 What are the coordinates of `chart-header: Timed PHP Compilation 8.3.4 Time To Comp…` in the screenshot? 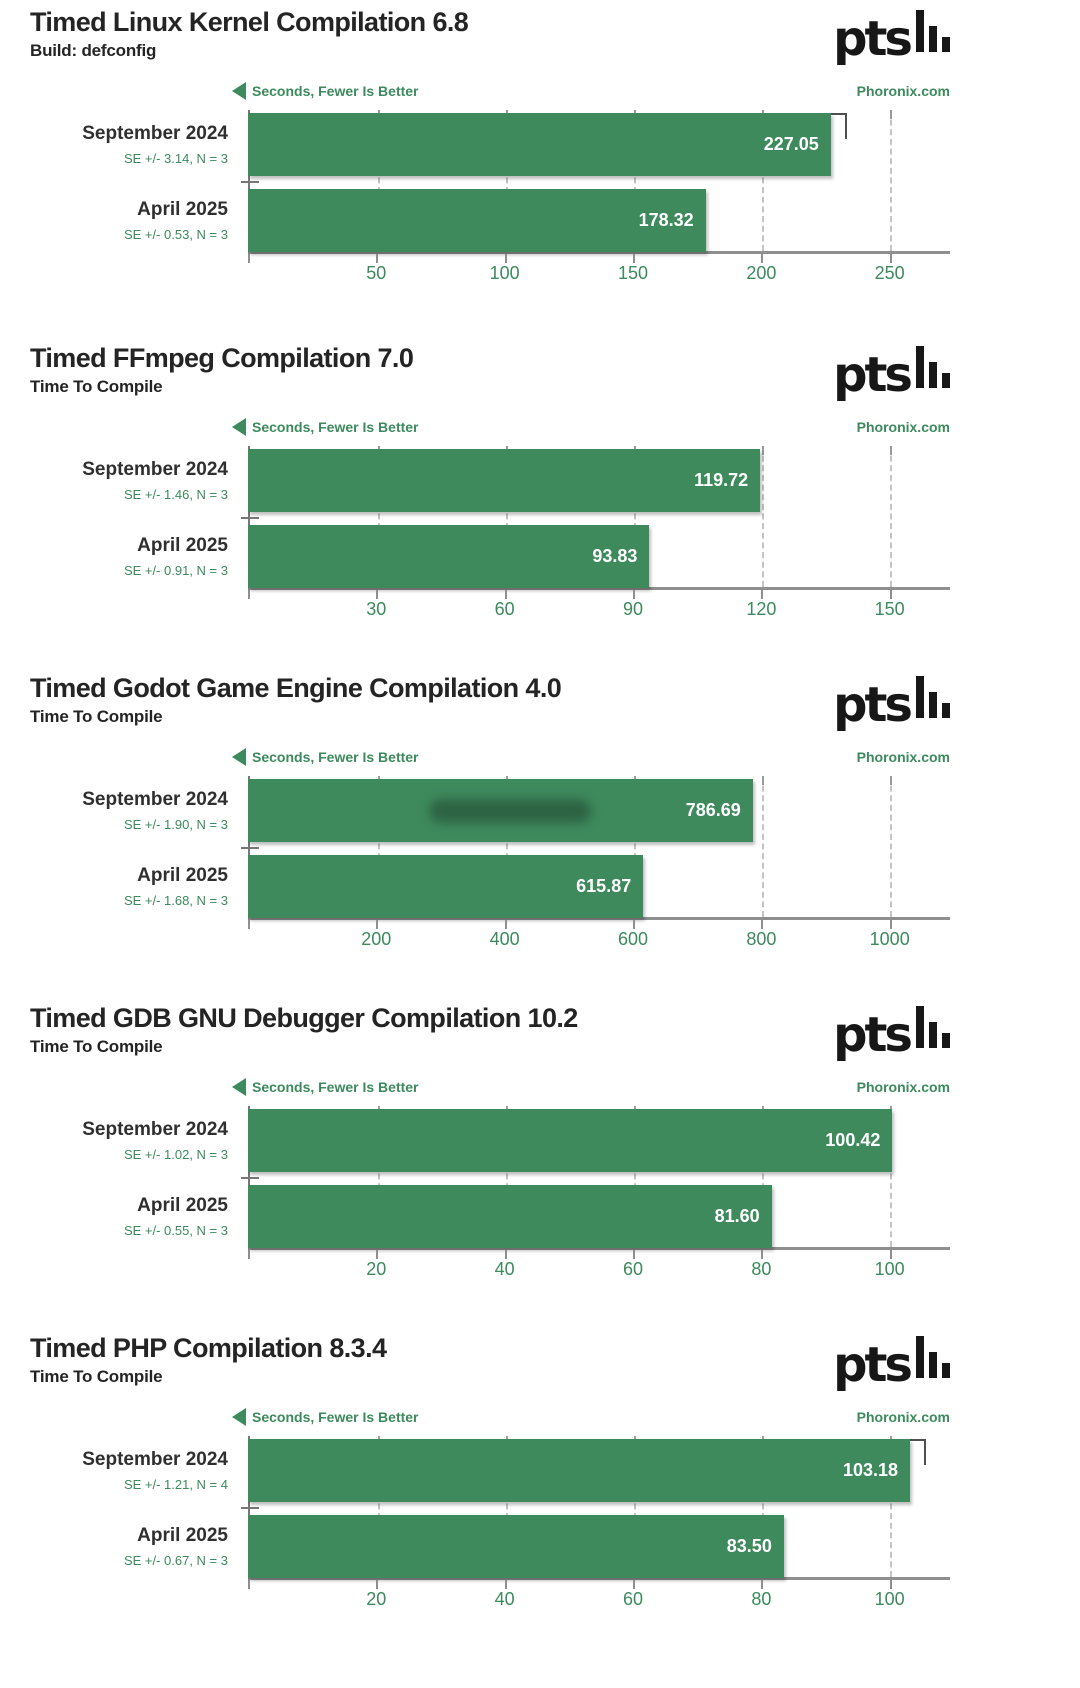 It's located at (540, 1366).